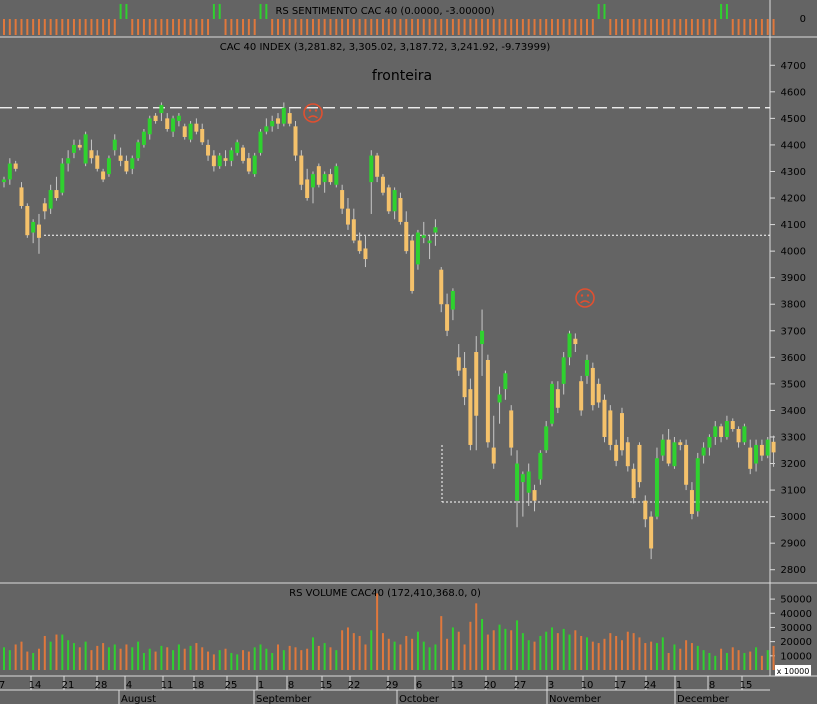 The image size is (817, 704). What do you see at coordinates (326, 685) in the screenshot?
I see `day-tick-label: 15` at bounding box center [326, 685].